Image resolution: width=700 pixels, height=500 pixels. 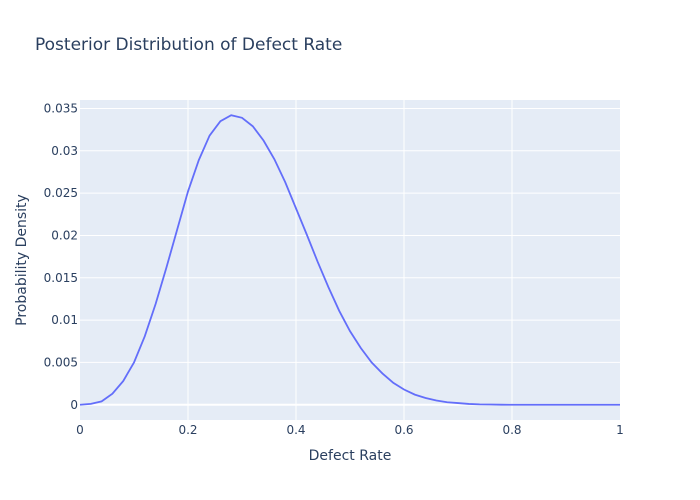 What do you see at coordinates (22, 260) in the screenshot?
I see `y-axis-title: Probability Density` at bounding box center [22, 260].